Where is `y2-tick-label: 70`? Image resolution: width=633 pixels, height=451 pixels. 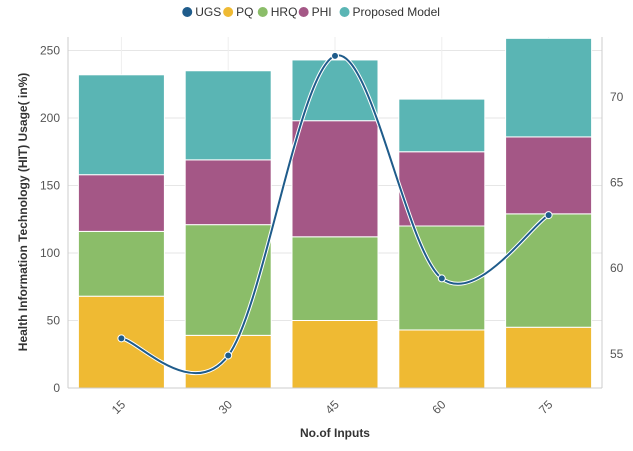
y2-tick-label: 70 is located at coordinates (617, 97).